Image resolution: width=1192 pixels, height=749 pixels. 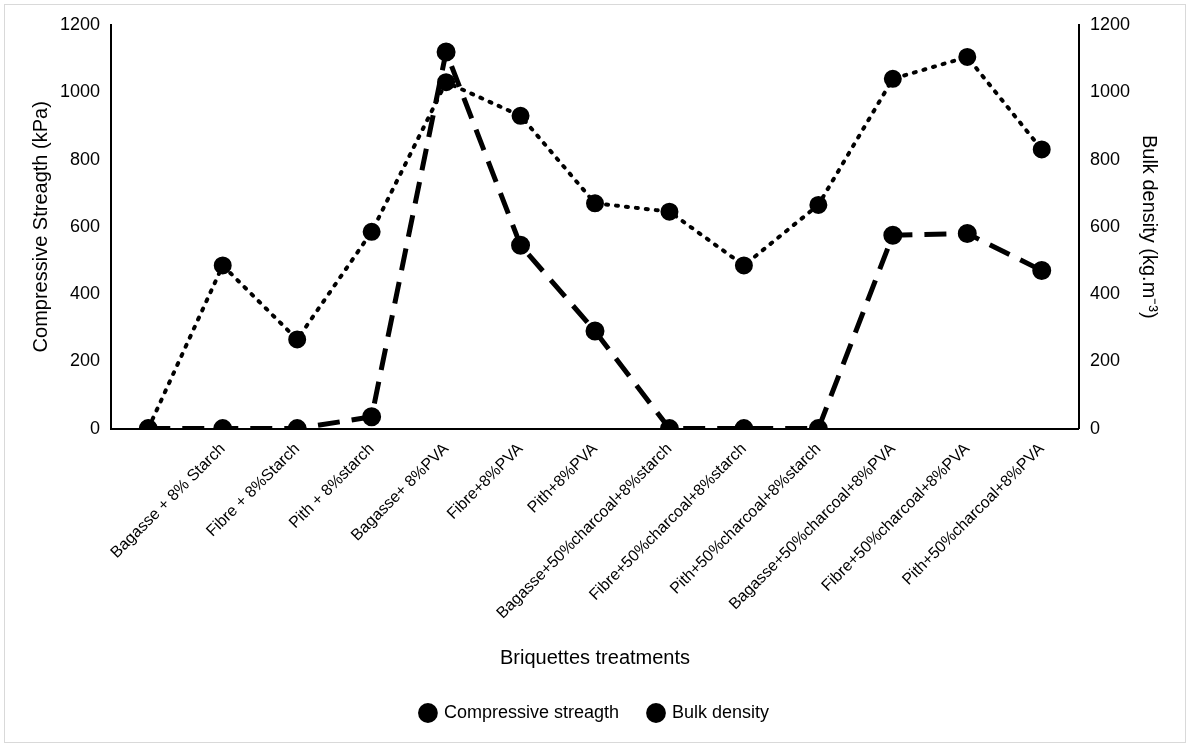 I want to click on y2-tick-label: 400, so click(x=1104, y=293).